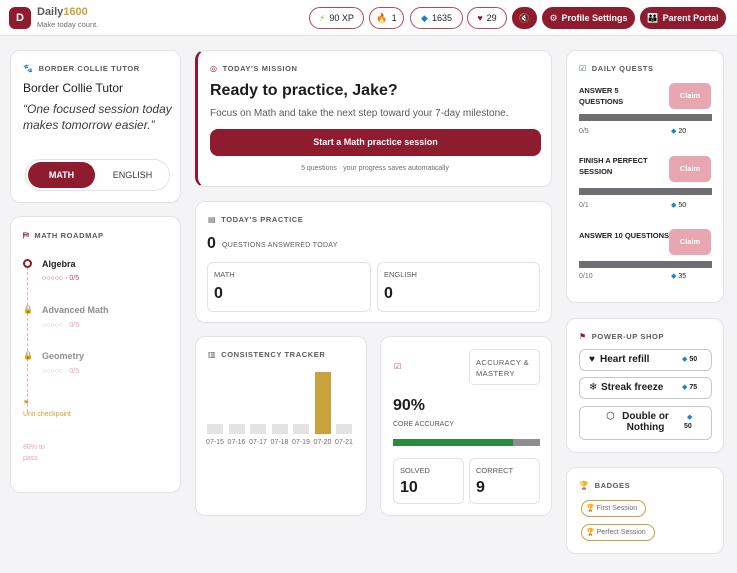 This screenshot has height=573, width=737. I want to click on checkpoint-pass: 80% to pass, so click(34, 453).